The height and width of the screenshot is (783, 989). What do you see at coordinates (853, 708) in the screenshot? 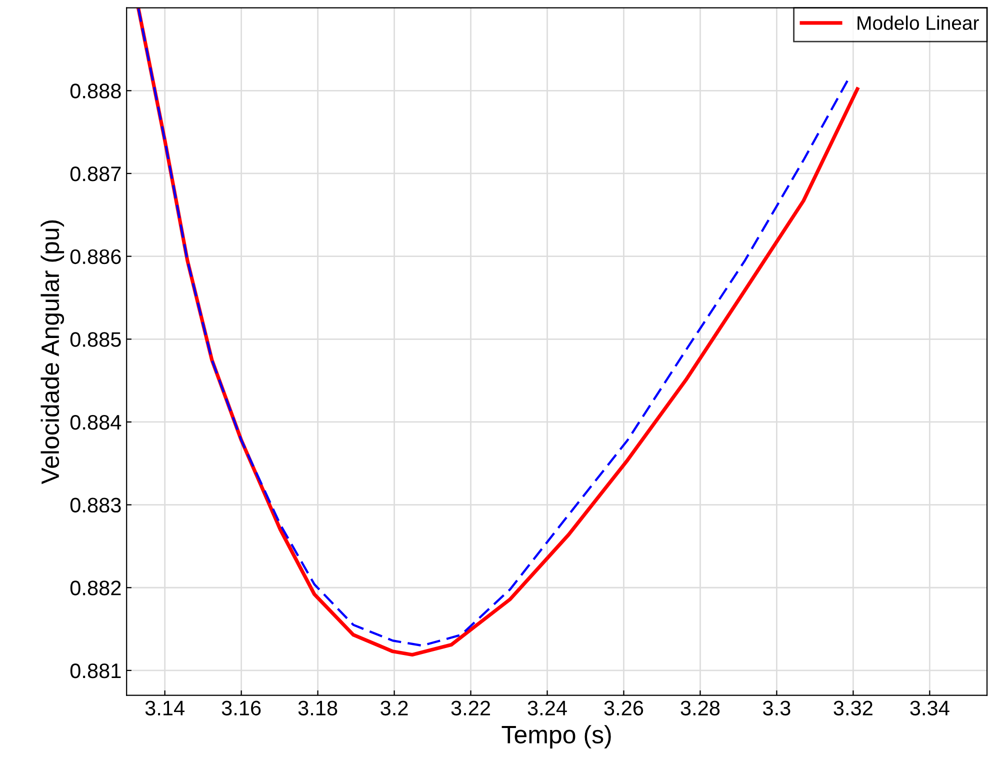
I see `x-tick-label: 3.32` at bounding box center [853, 708].